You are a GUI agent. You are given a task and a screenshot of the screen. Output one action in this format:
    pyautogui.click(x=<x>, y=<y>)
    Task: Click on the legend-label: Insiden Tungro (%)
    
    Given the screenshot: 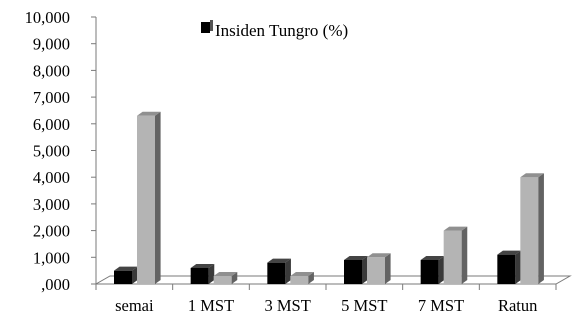 What is the action you would take?
    pyautogui.click(x=281, y=30)
    